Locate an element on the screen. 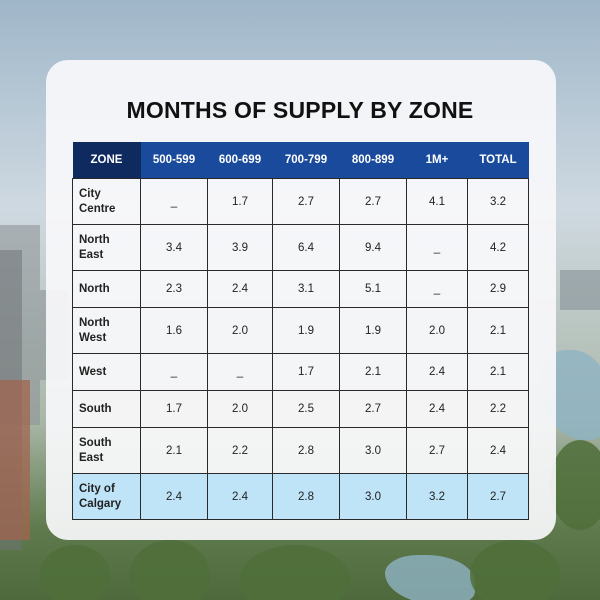 This screenshot has height=600, width=600. value-cell: 2.3 is located at coordinates (174, 289).